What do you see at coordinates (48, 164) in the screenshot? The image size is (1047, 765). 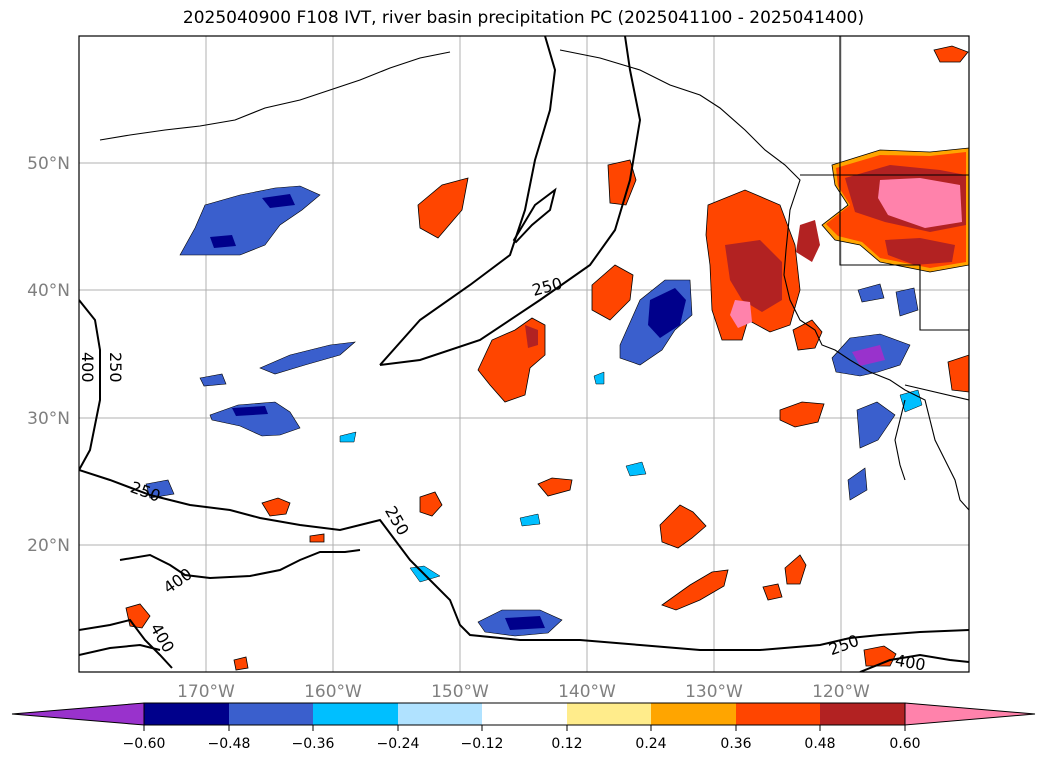 I see `lat-label: 50°N` at bounding box center [48, 164].